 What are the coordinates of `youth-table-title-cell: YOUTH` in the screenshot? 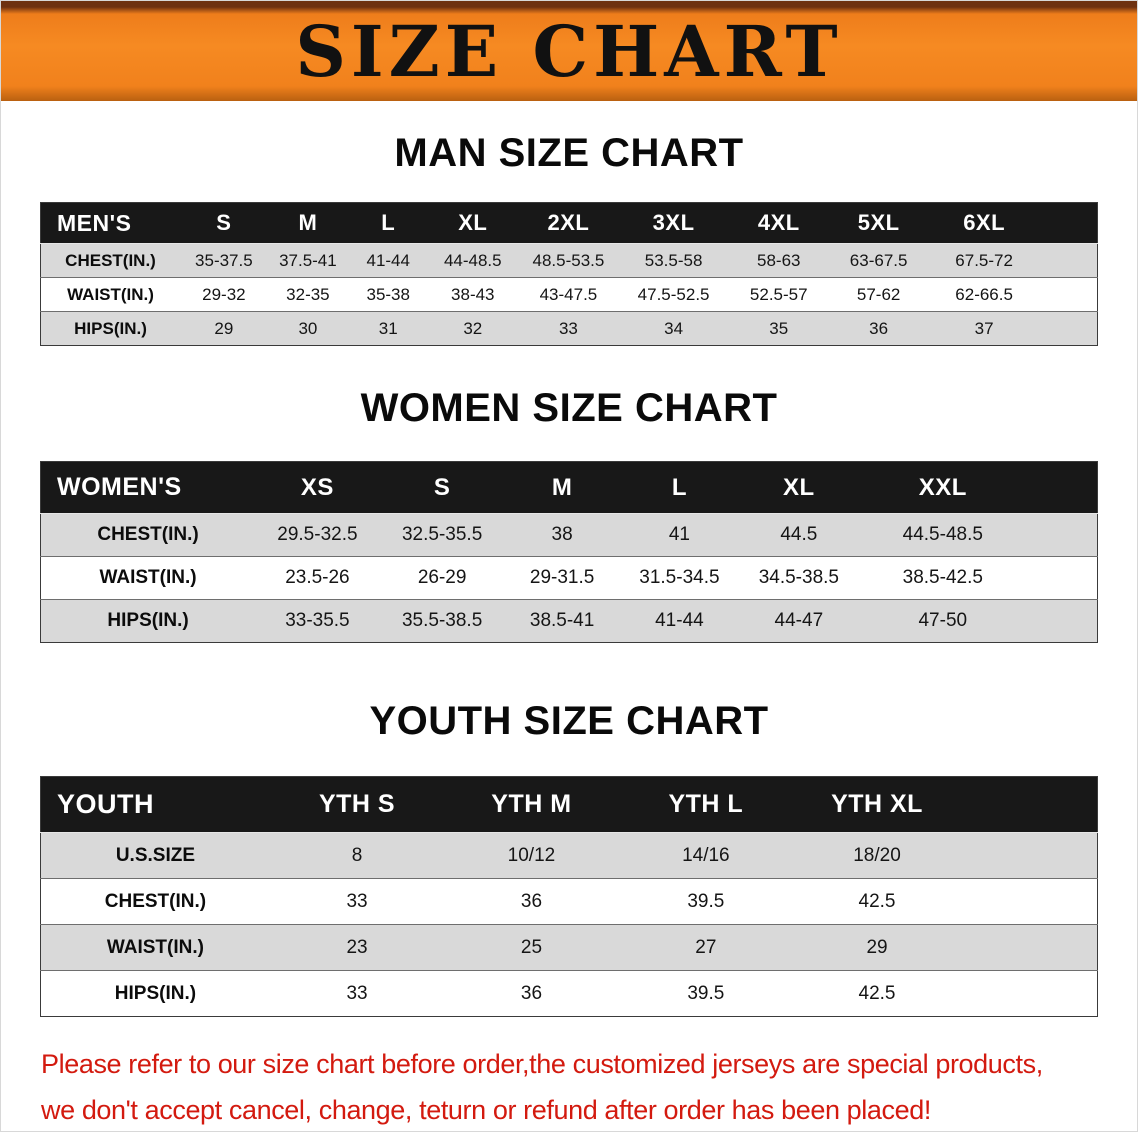 It's located at (155, 804).